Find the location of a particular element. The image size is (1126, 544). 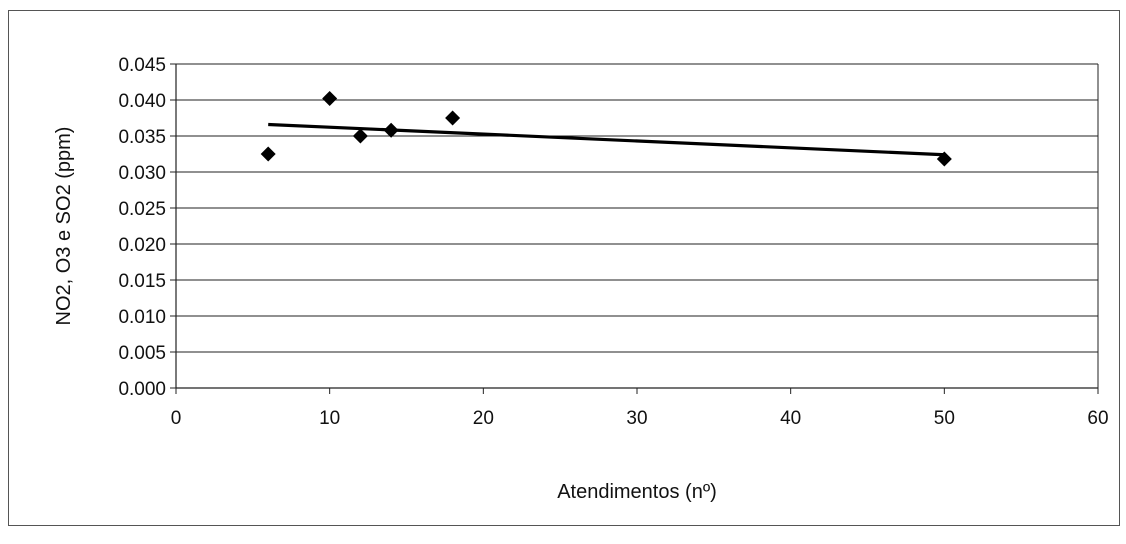

y-tick-label: 0.015 is located at coordinates (142, 281).